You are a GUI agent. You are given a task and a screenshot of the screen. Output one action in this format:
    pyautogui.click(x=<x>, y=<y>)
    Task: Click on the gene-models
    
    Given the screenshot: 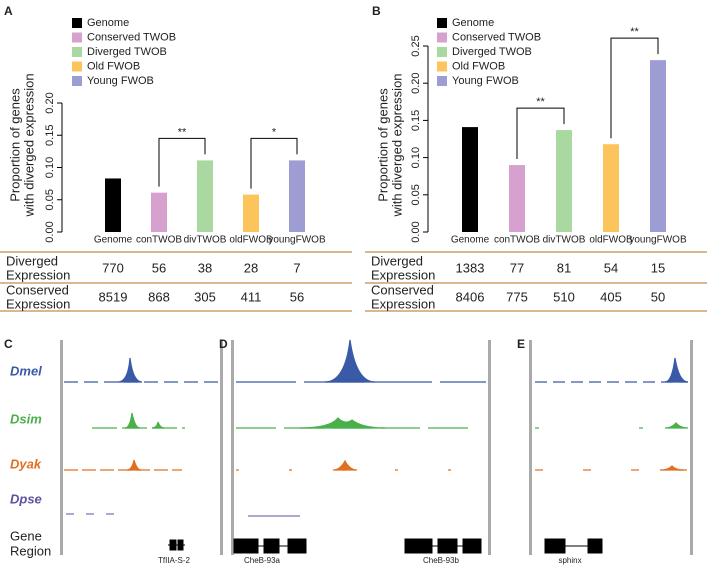 What is the action you would take?
    pyautogui.click(x=385, y=546)
    